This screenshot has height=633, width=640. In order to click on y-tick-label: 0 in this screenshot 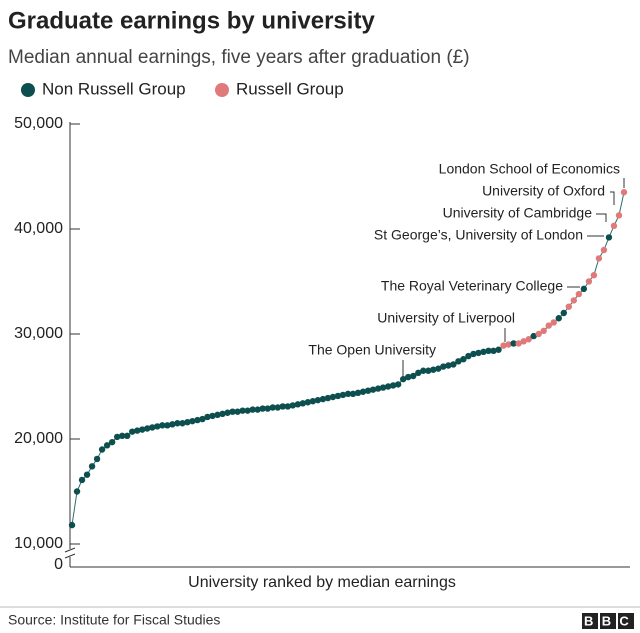, I will do `click(58, 564)`.